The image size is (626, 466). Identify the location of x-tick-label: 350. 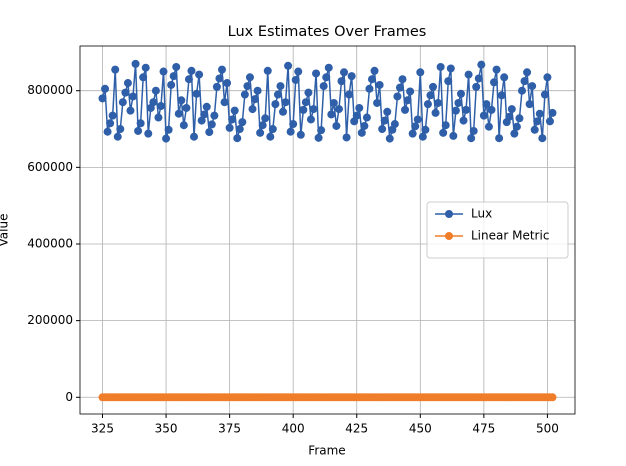
(166, 429).